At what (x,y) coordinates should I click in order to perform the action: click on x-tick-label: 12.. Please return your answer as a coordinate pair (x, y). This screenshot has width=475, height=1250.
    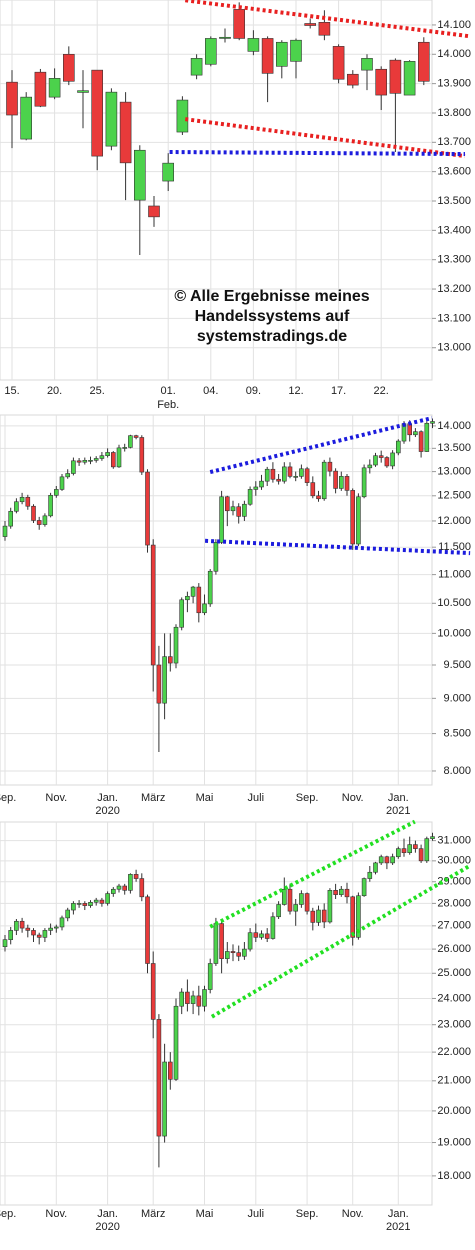
    Looking at the image, I should click on (295, 391).